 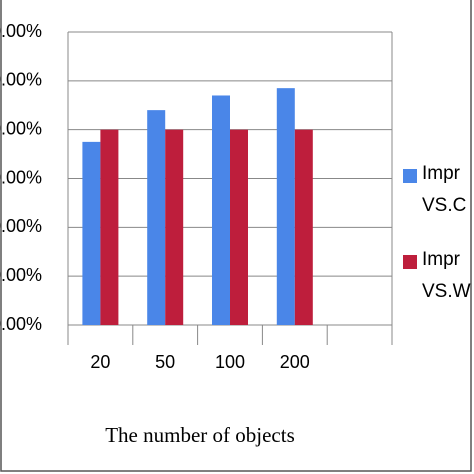 I want to click on y-tick-label: 100.00%, so click(x=21, y=80).